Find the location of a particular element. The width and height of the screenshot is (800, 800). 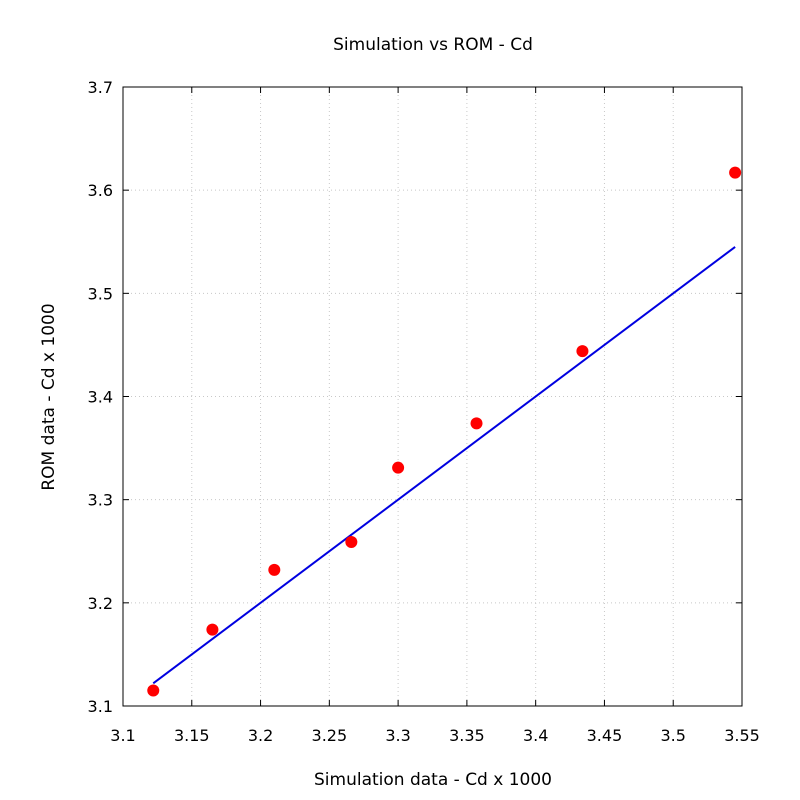

x-tick-label: 3.55 is located at coordinates (742, 735).